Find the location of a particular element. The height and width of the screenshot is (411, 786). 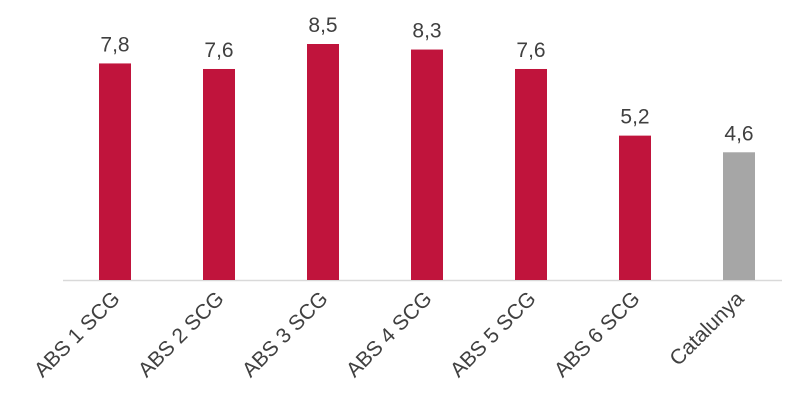

bar-abs-1-scg is located at coordinates (115, 171).